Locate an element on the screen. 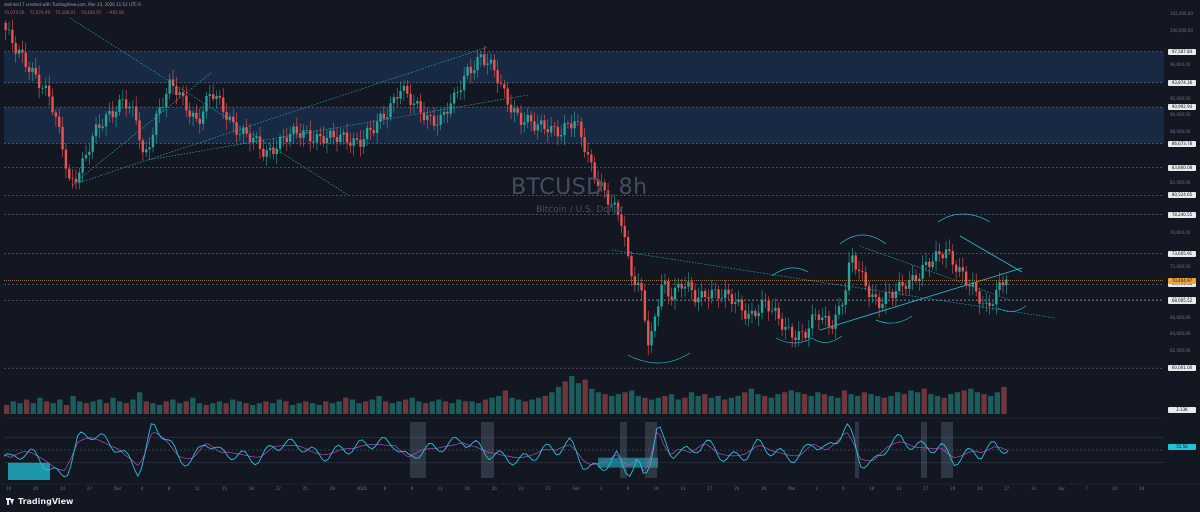 This screenshot has width=1200, height=512. legend-low: 70,268.01 is located at coordinates (65, 12).